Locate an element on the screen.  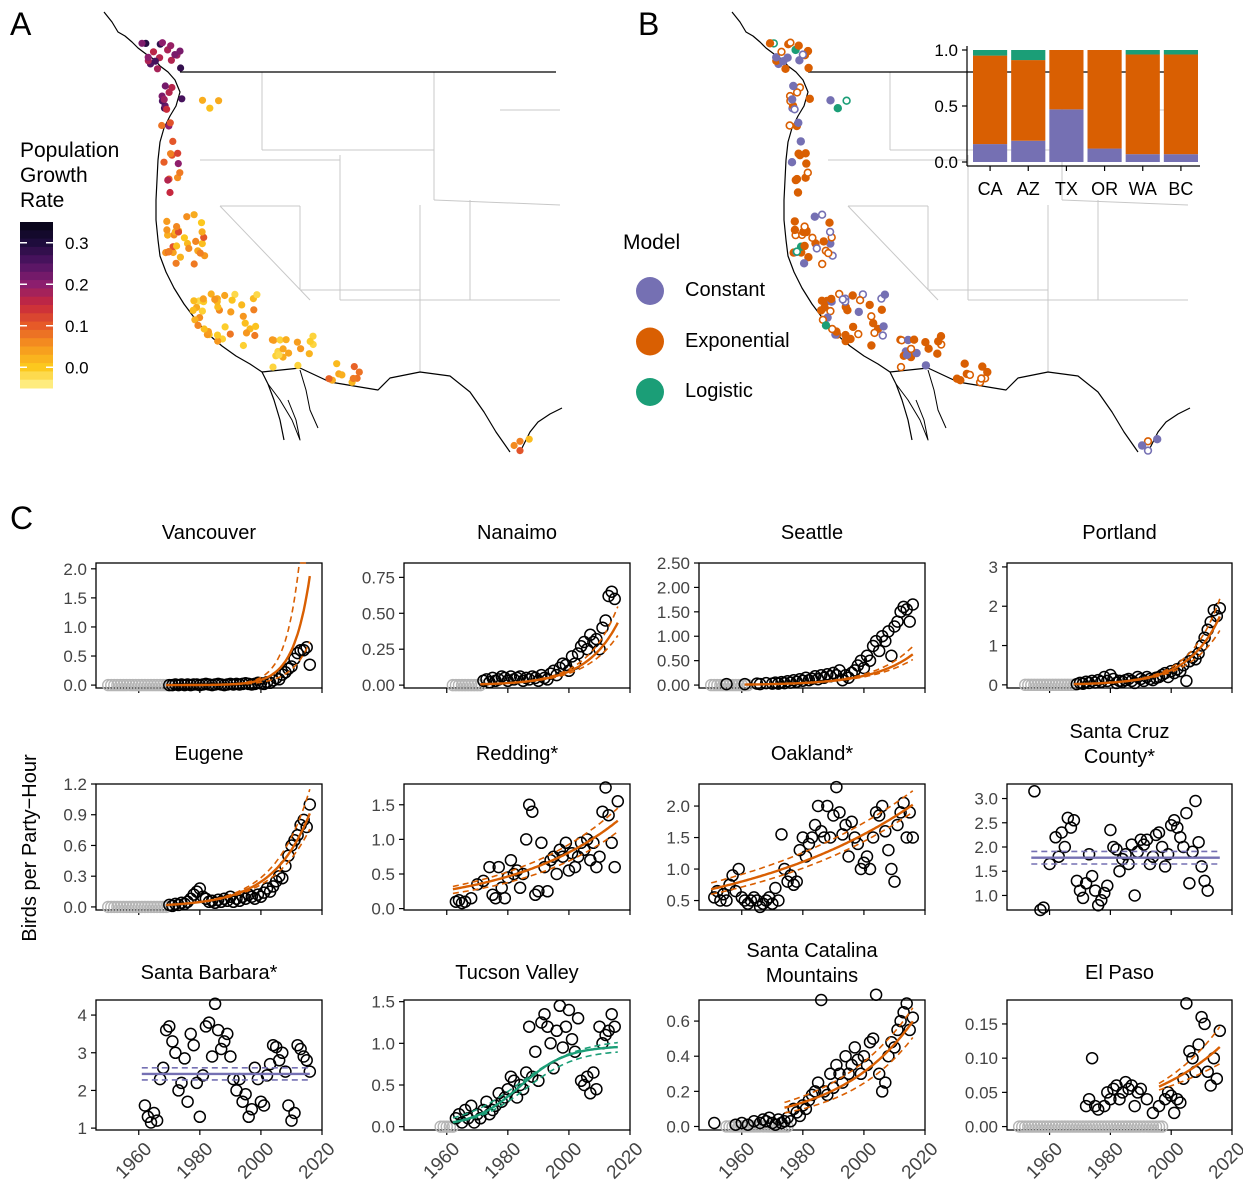
panel-title: Oakland* is located at coordinates (812, 754).